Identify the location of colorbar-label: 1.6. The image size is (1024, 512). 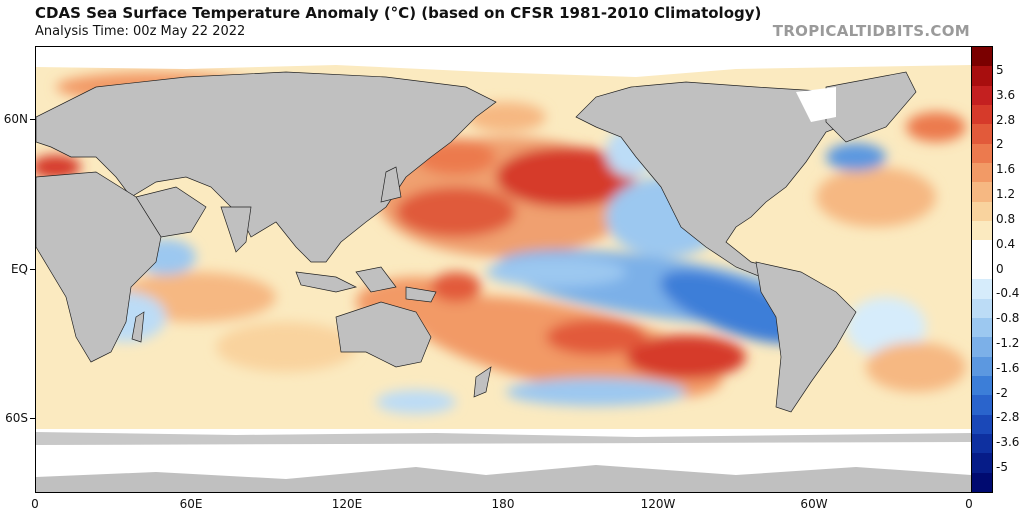
(1006, 169).